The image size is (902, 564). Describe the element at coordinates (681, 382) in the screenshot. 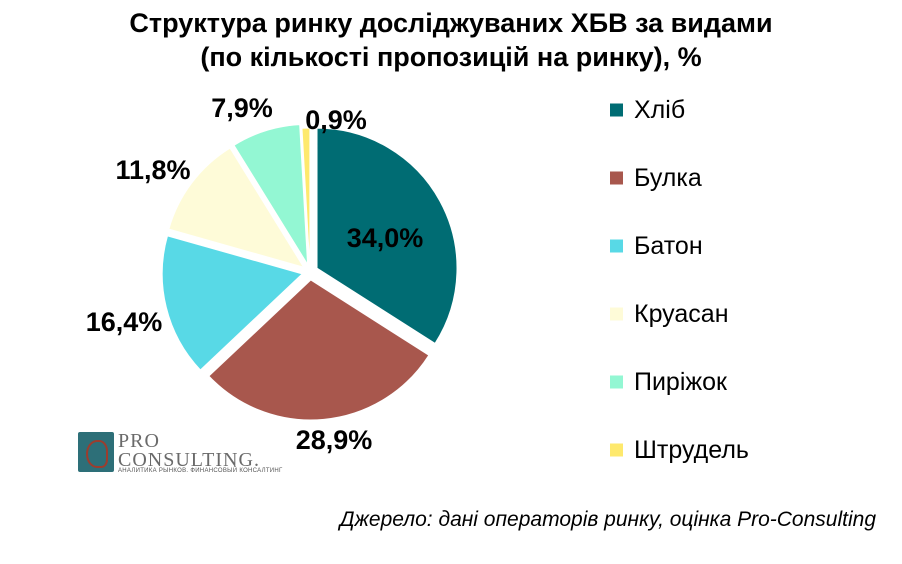

I see `legend-label-5: Пиріжок` at that location.